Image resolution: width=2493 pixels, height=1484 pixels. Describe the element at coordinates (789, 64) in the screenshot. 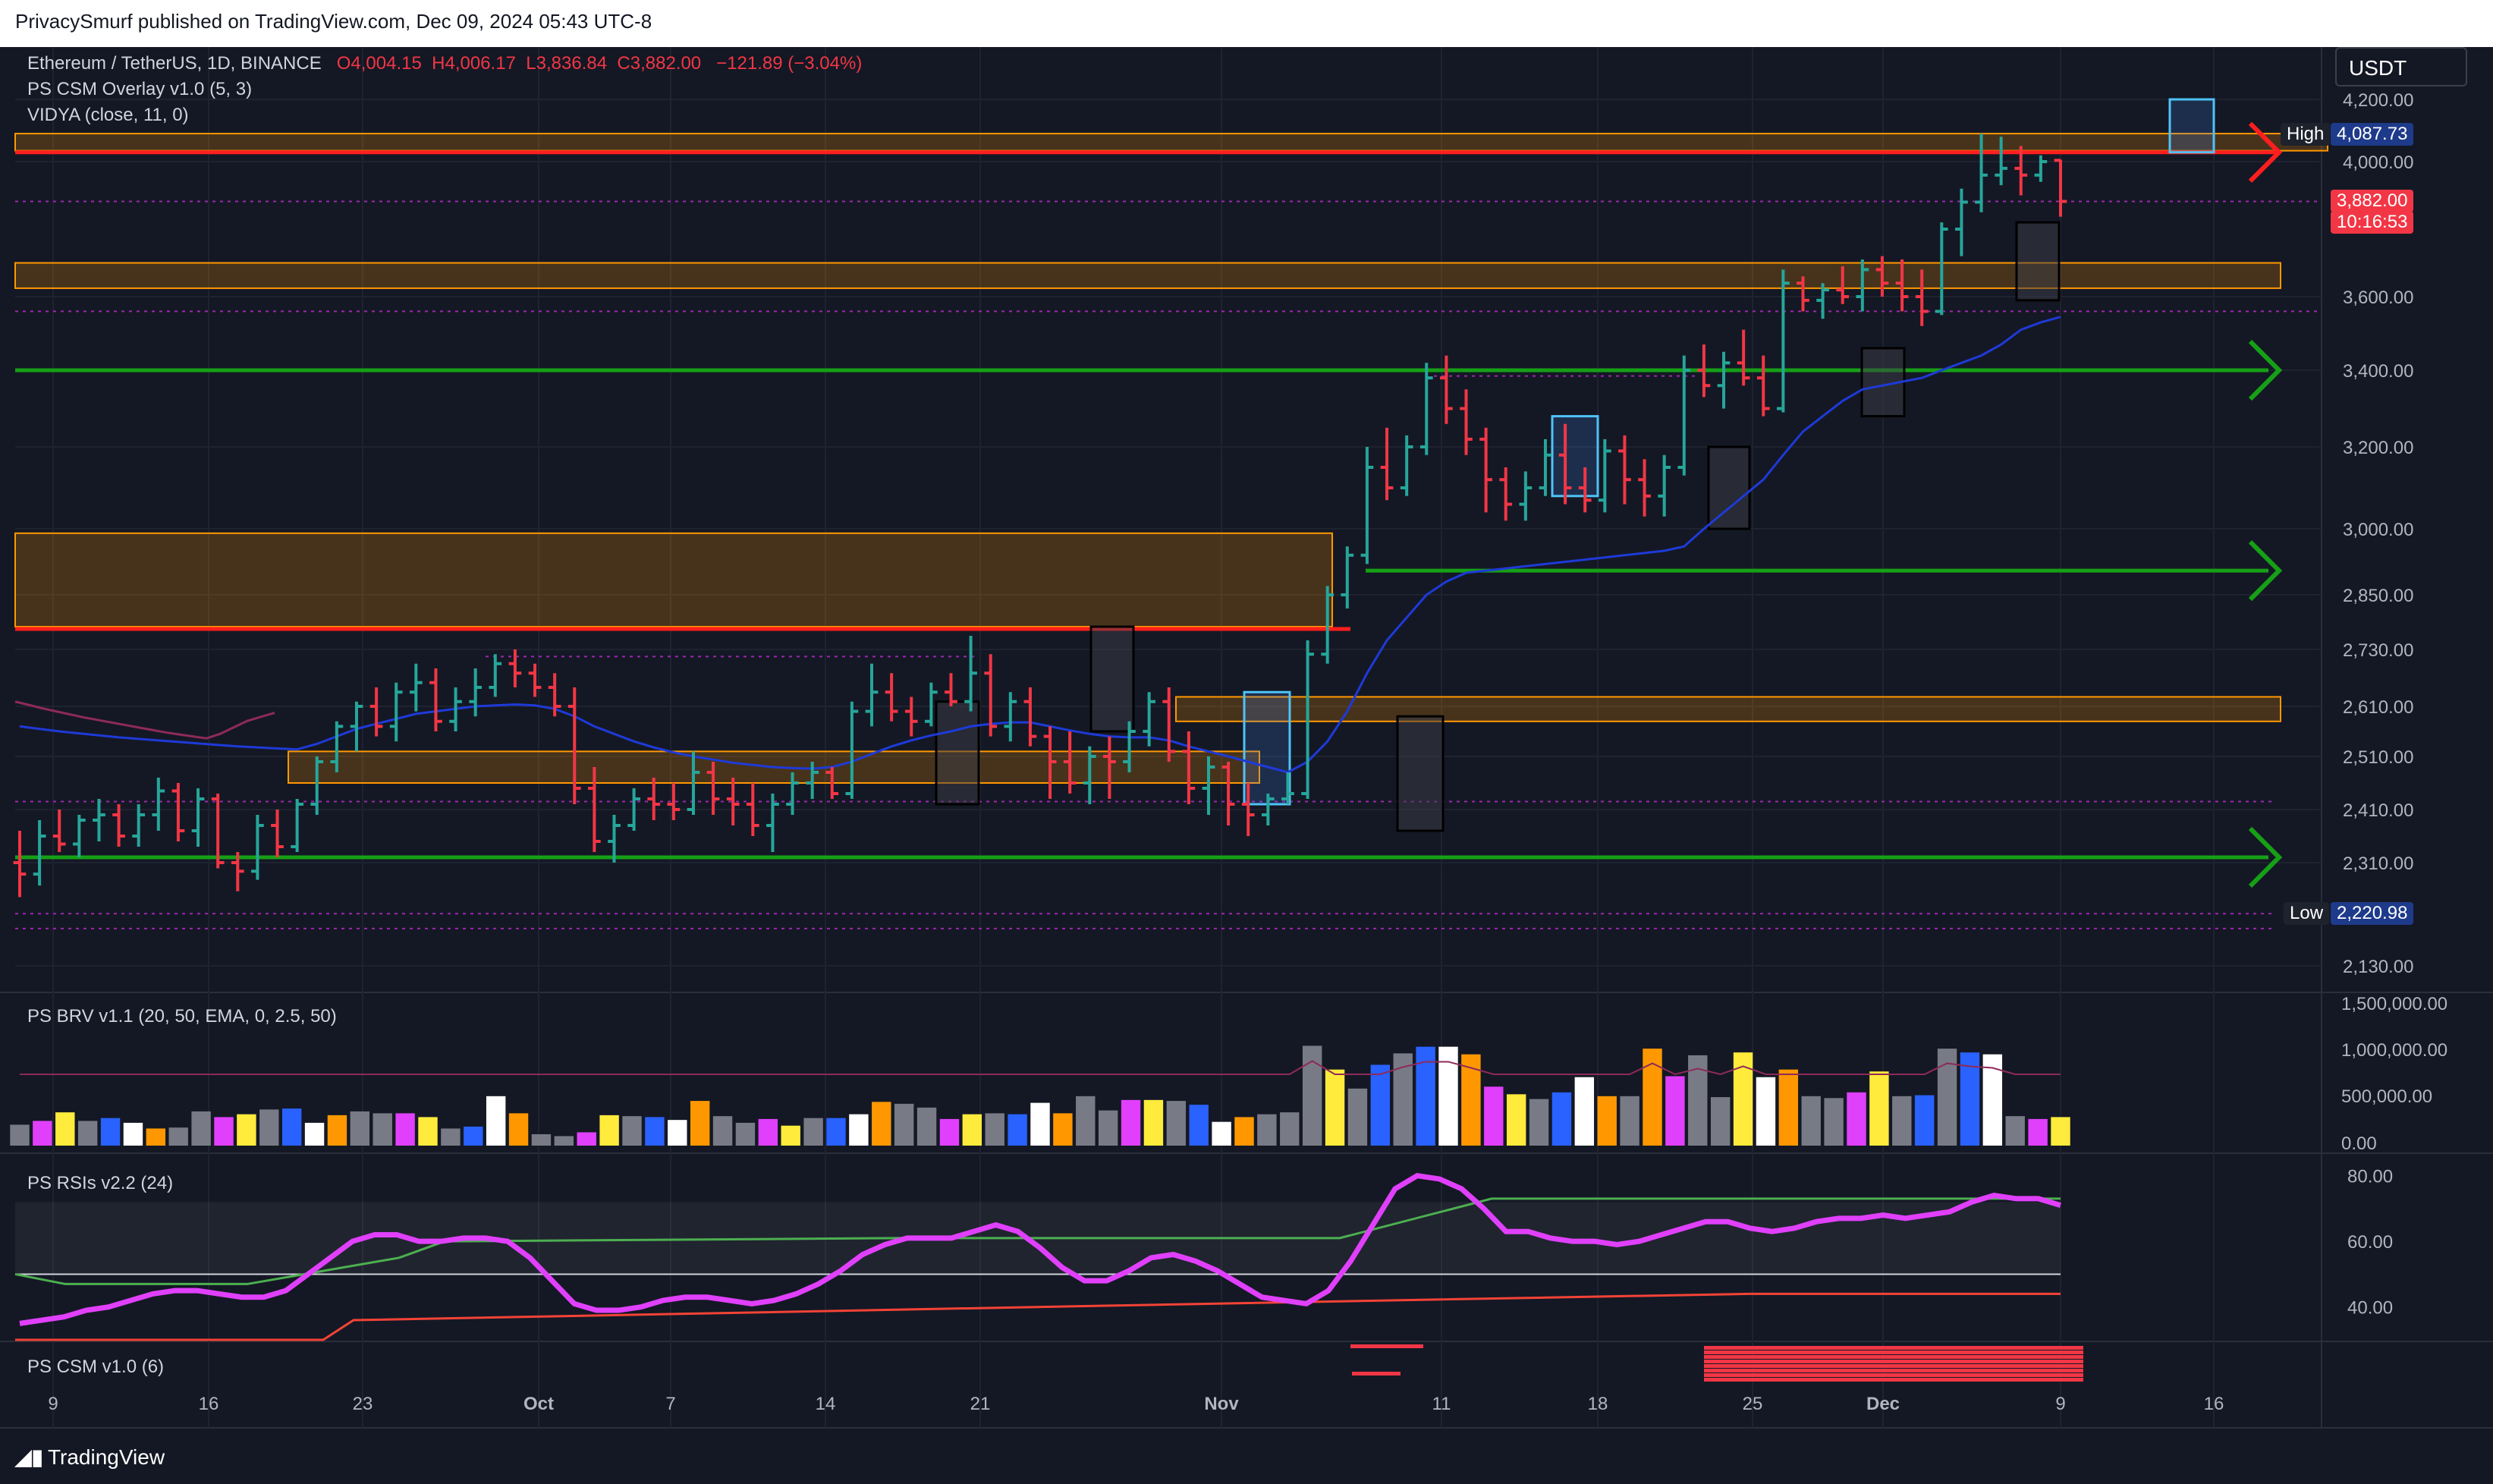

I see `ohlc-change: −121.89 (−3.04%)` at that location.